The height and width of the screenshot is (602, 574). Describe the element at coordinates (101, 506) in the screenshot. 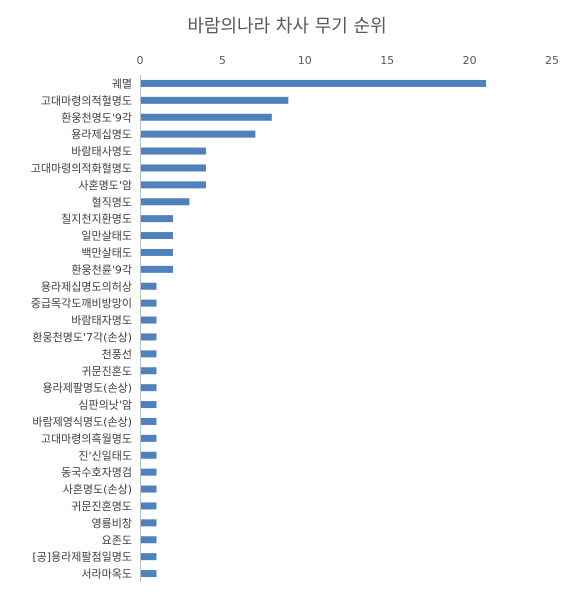

I see `category-label: 귀문진혼명도` at that location.